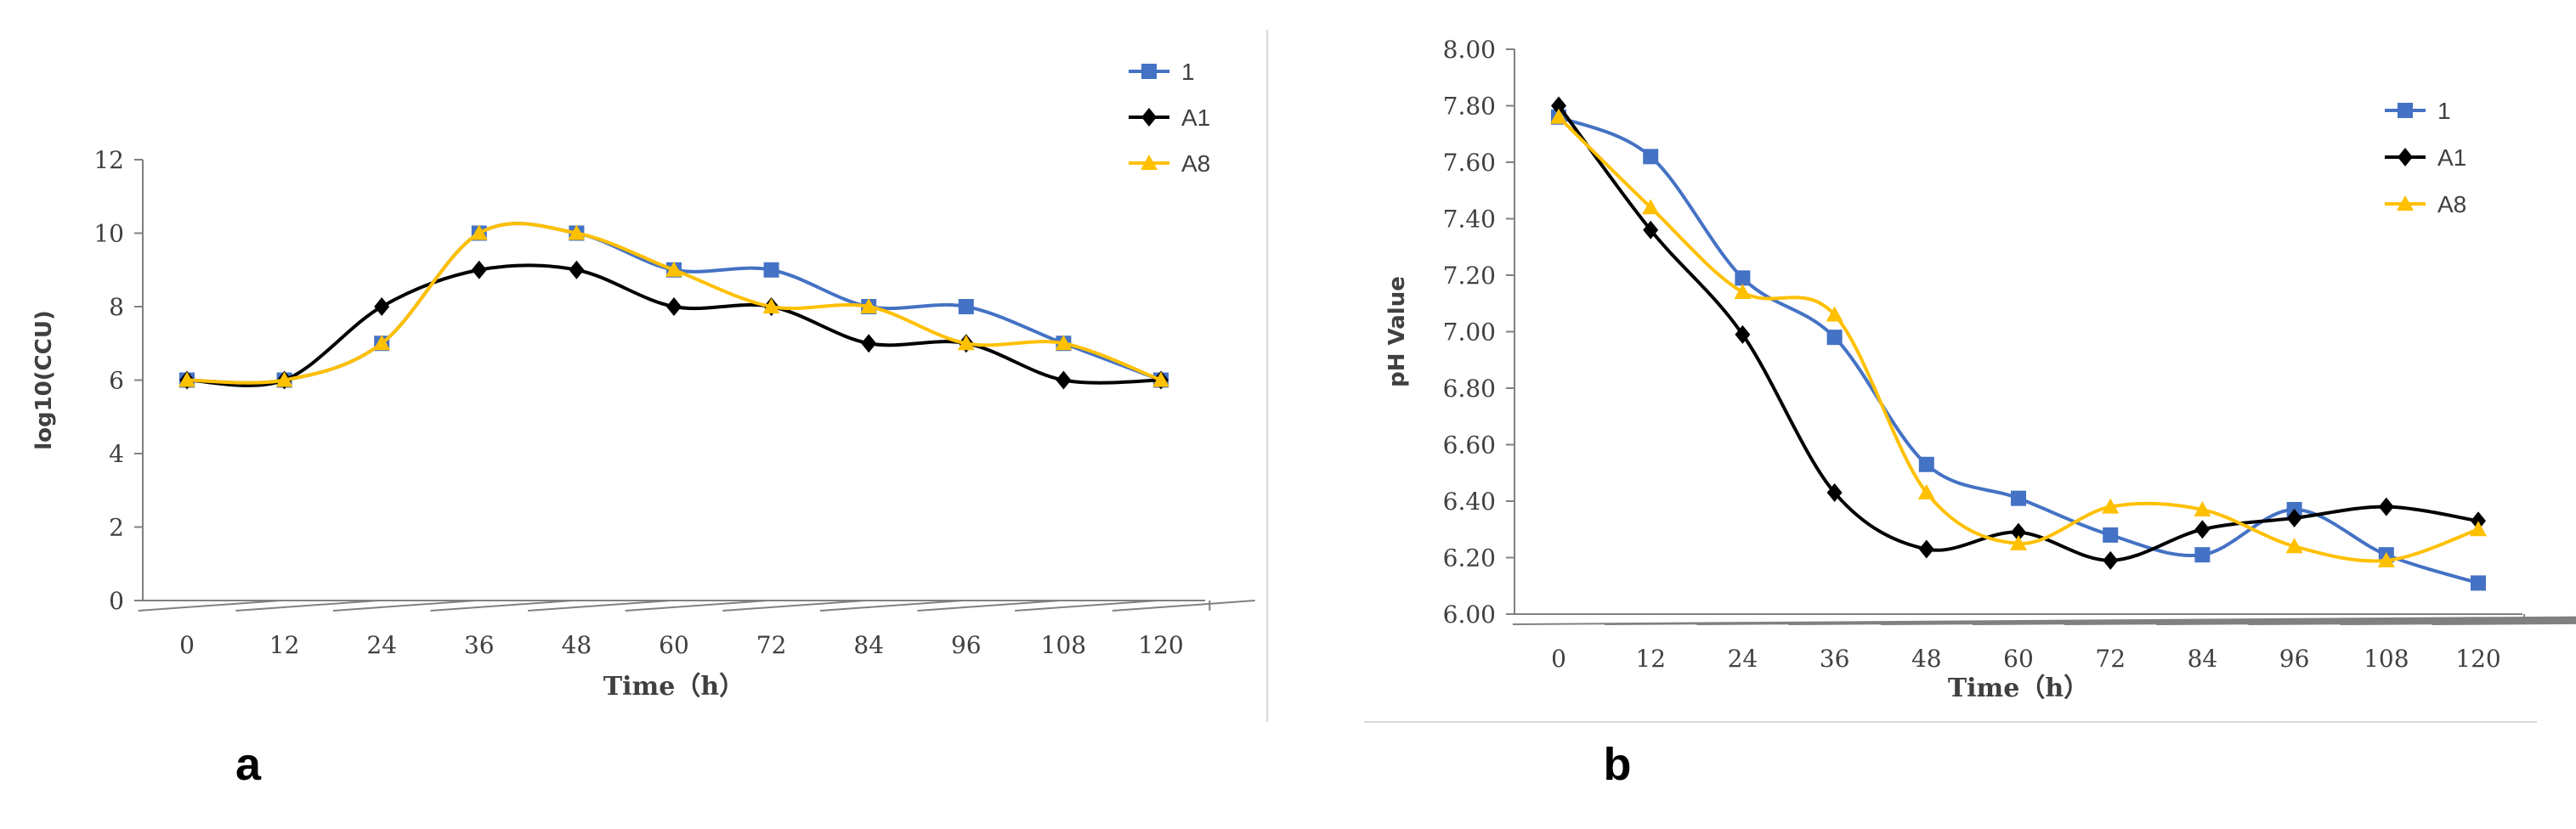  I want to click on x-tick-label: 48, so click(577, 645).